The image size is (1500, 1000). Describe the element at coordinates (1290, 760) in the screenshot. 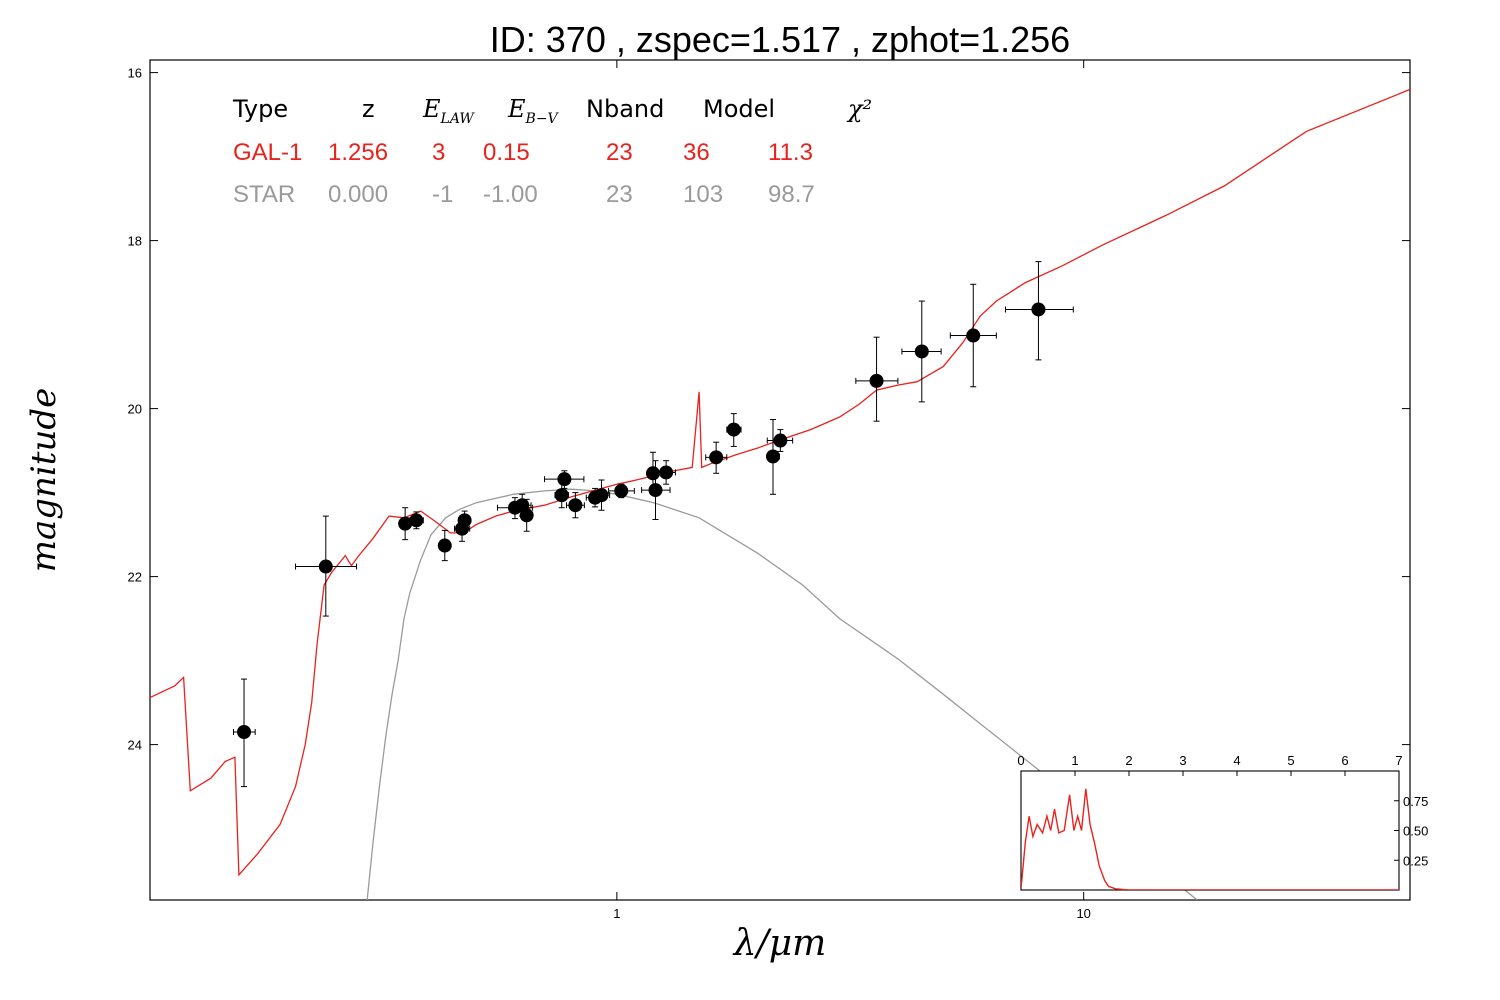

I see `inset-x-tick-label: 5` at that location.